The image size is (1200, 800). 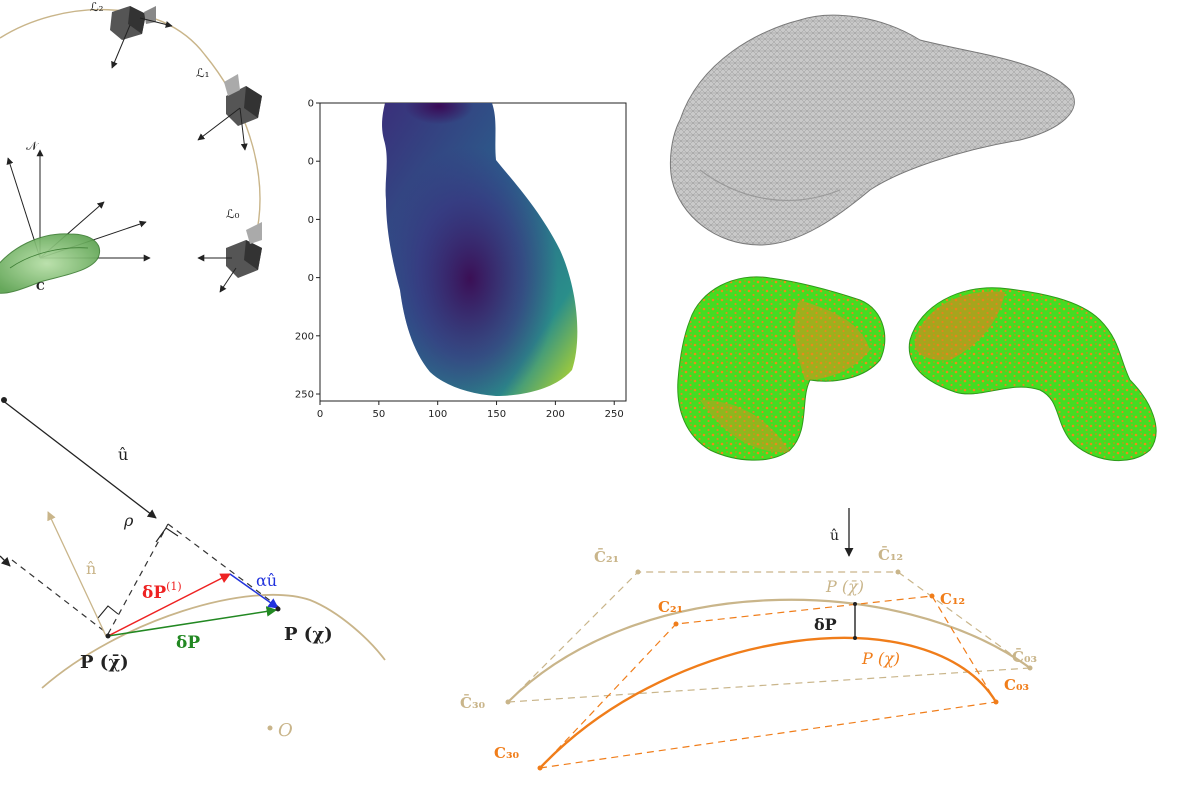 What do you see at coordinates (229, 250) in the screenshot?
I see `camera-l0: ℒ₀` at bounding box center [229, 250].